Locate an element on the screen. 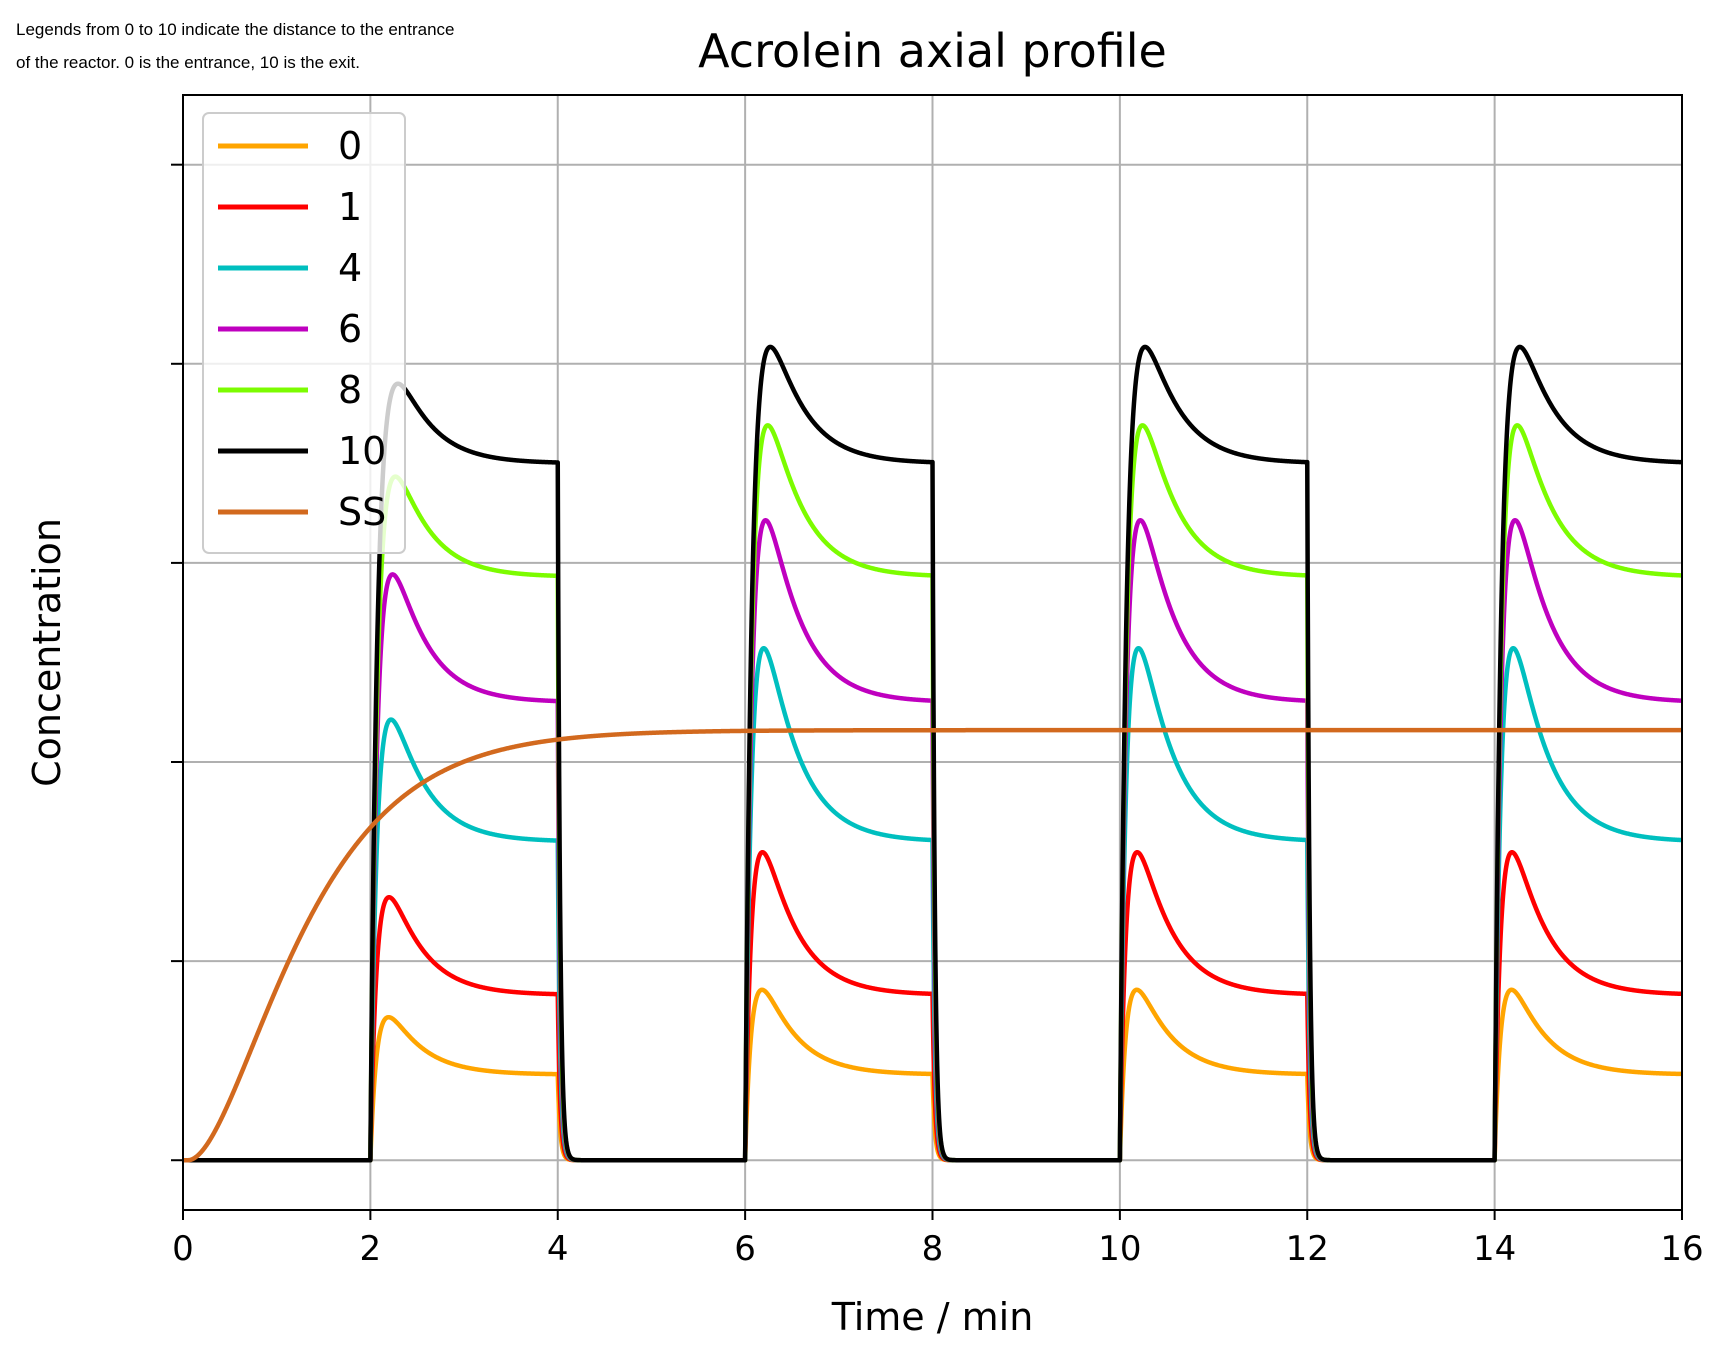 The image size is (1726, 1357). x-tick-label: 8 is located at coordinates (933, 1249).